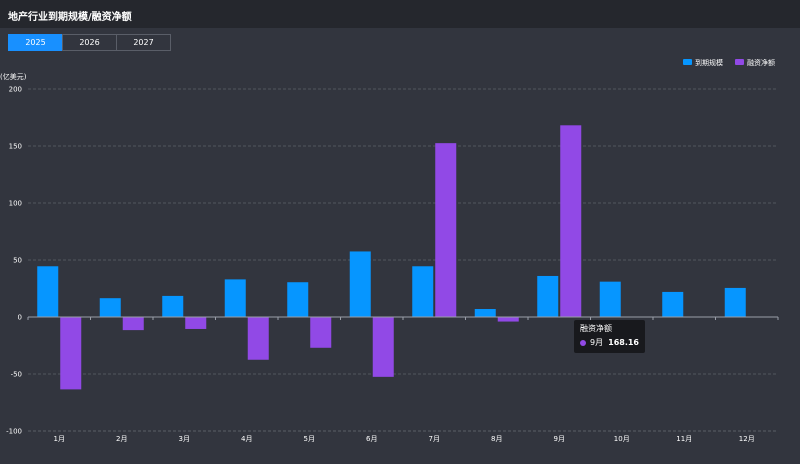  Describe the element at coordinates (596, 328) in the screenshot. I see `tooltip-title: 融资净额` at that location.